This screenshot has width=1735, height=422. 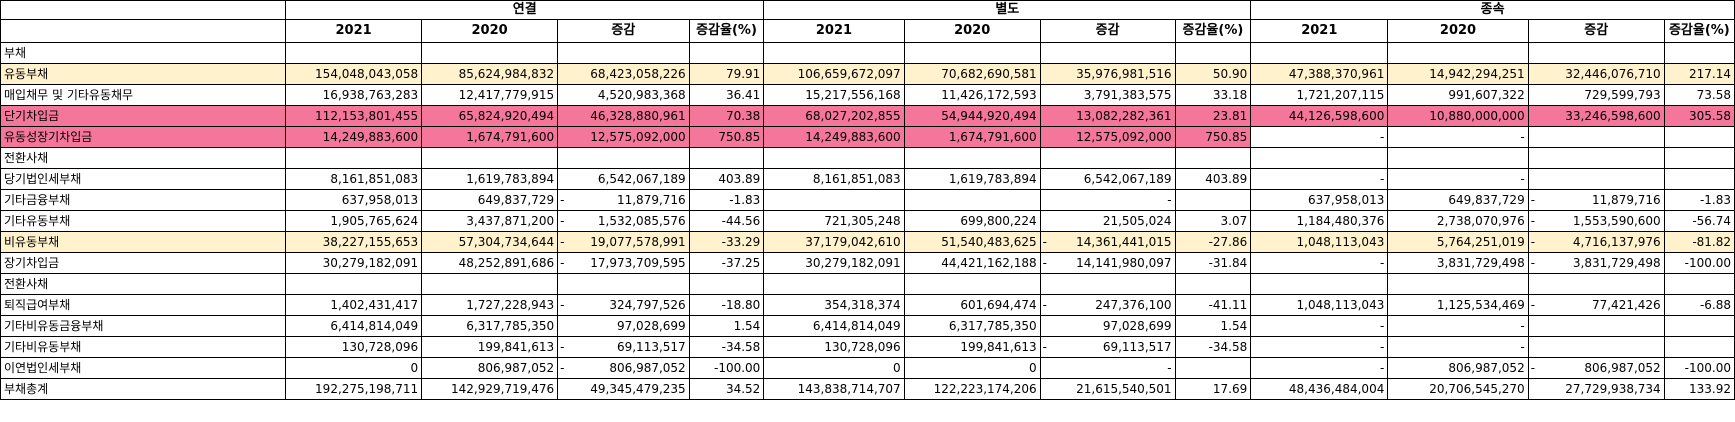 I want to click on row-label: 기타비유동금융부채, so click(x=143, y=326).